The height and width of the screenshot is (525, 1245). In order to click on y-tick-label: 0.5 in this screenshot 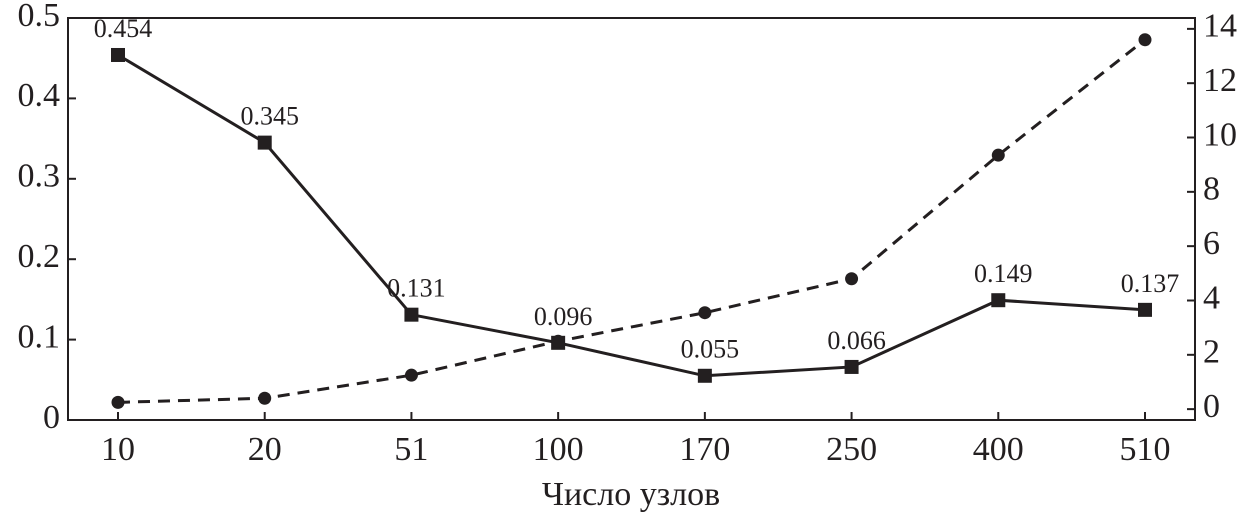, I will do `click(39, 17)`.